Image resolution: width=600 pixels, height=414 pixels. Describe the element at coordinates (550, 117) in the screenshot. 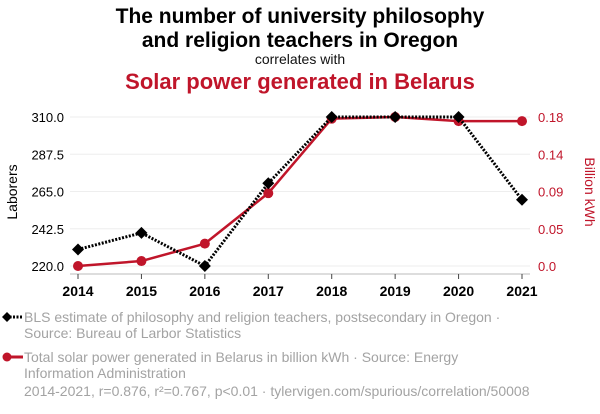

I see `right-tick-label: 0.18` at that location.